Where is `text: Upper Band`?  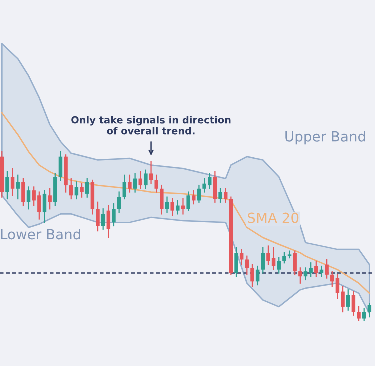
text: Upper Band is located at coordinates (326, 138).